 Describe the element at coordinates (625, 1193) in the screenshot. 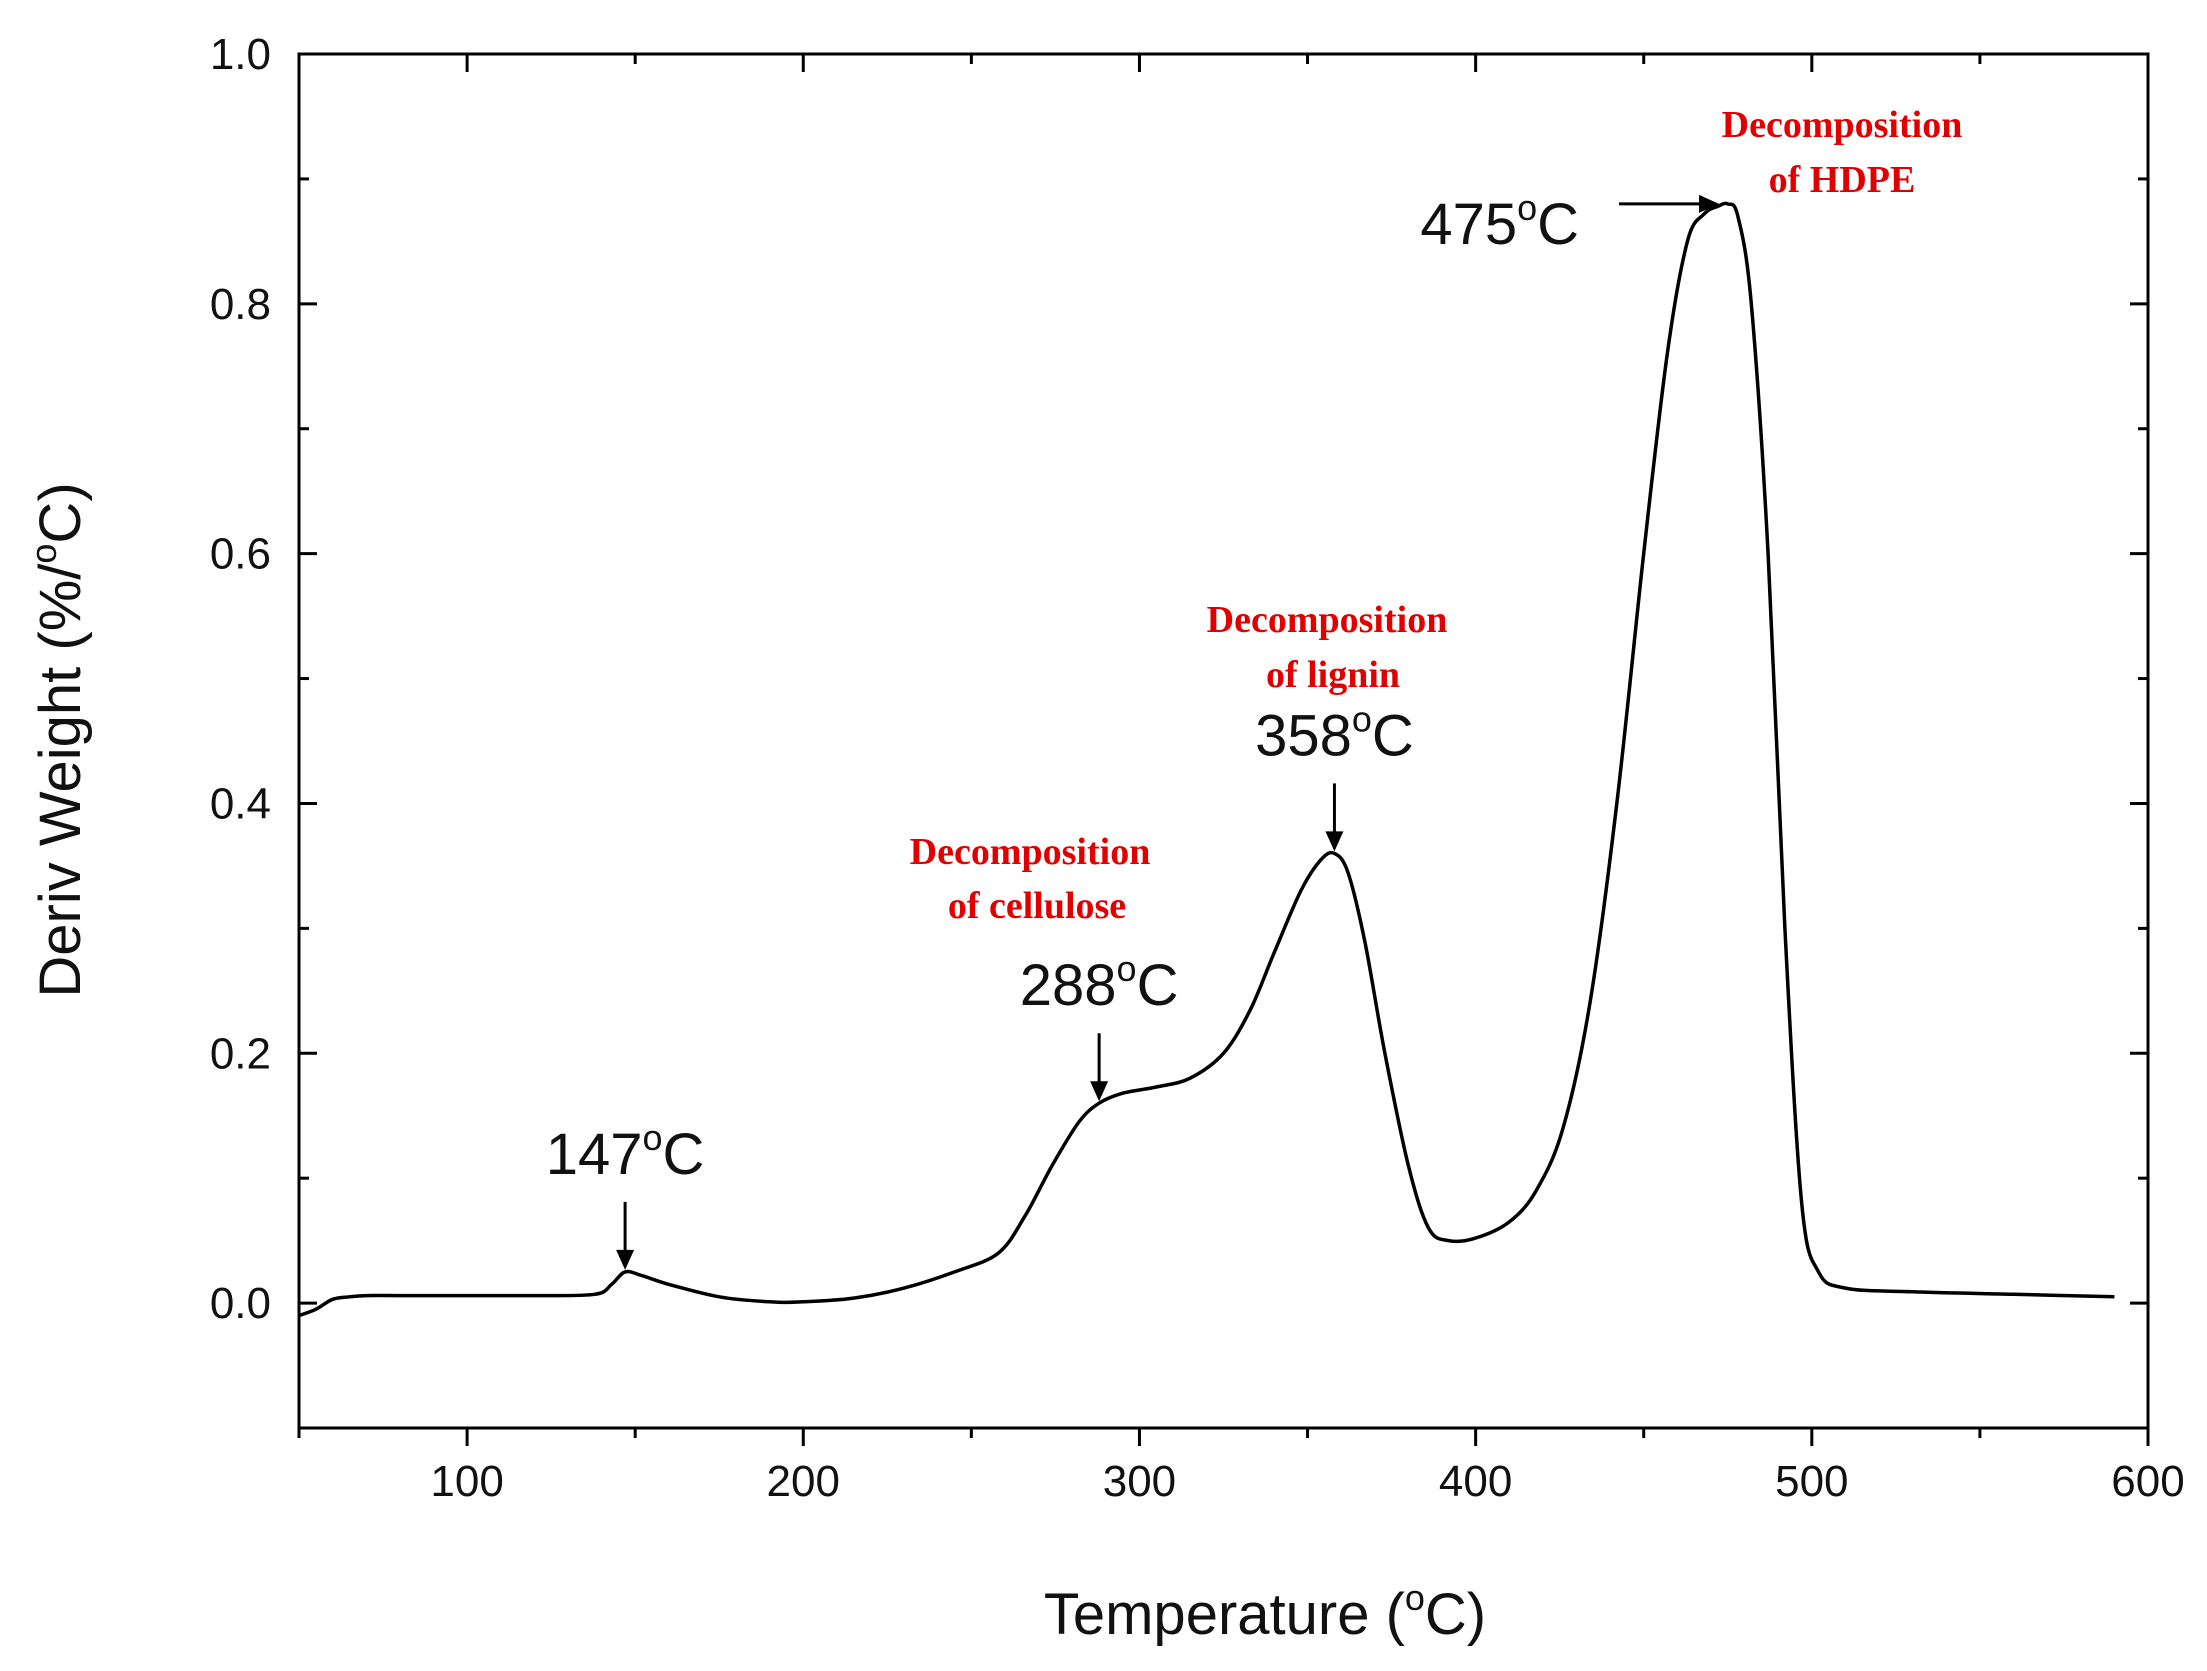

I see `peak-annotation-p147: 147oC` at that location.